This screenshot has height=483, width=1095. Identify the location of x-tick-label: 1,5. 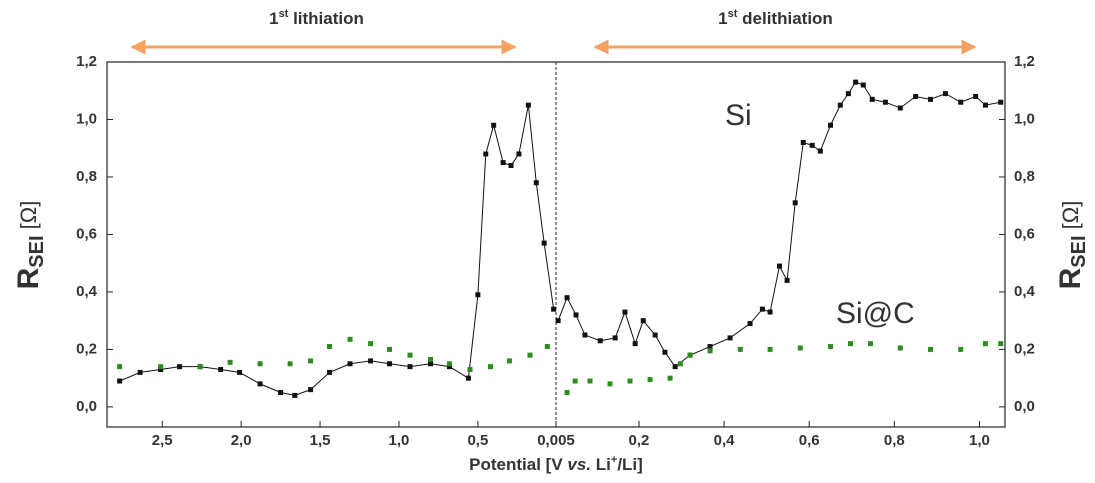
(320, 440).